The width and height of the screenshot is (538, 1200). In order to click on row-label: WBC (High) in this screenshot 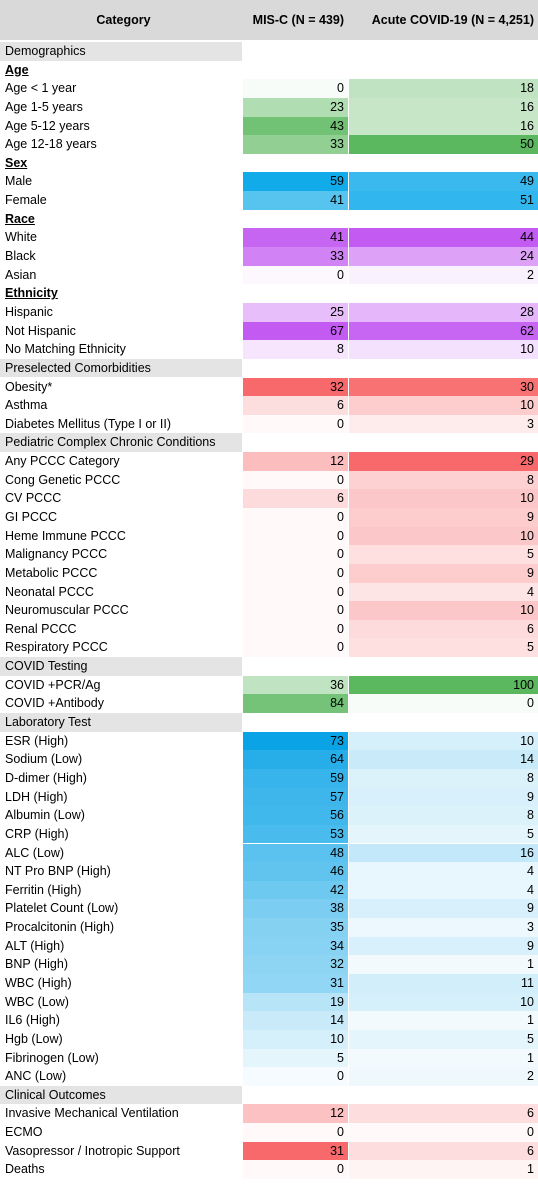, I will do `click(38, 983)`.